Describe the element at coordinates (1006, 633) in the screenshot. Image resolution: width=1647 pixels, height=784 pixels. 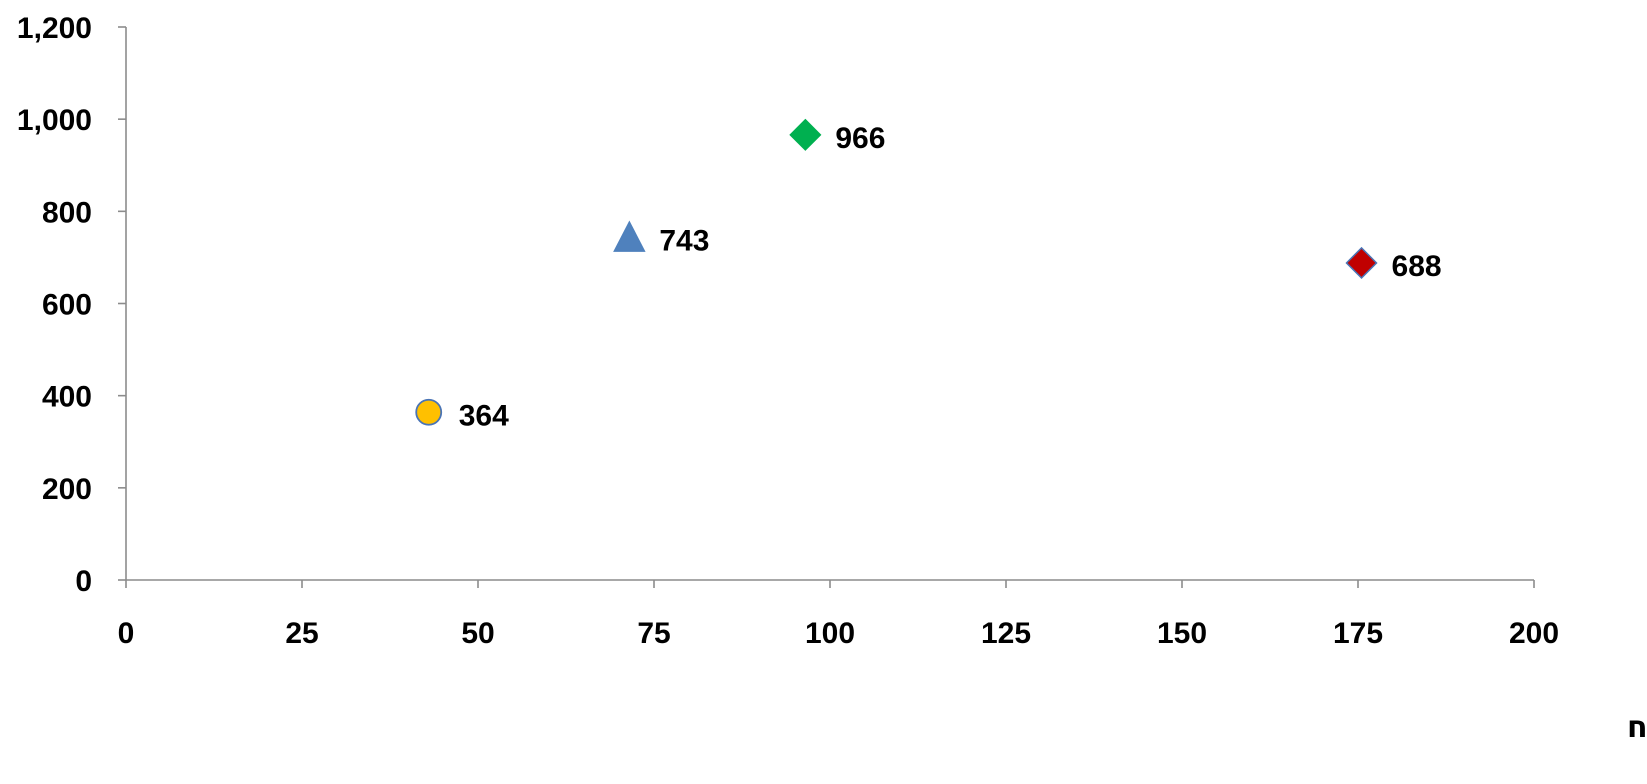
I see `x-tick-label: 125` at that location.